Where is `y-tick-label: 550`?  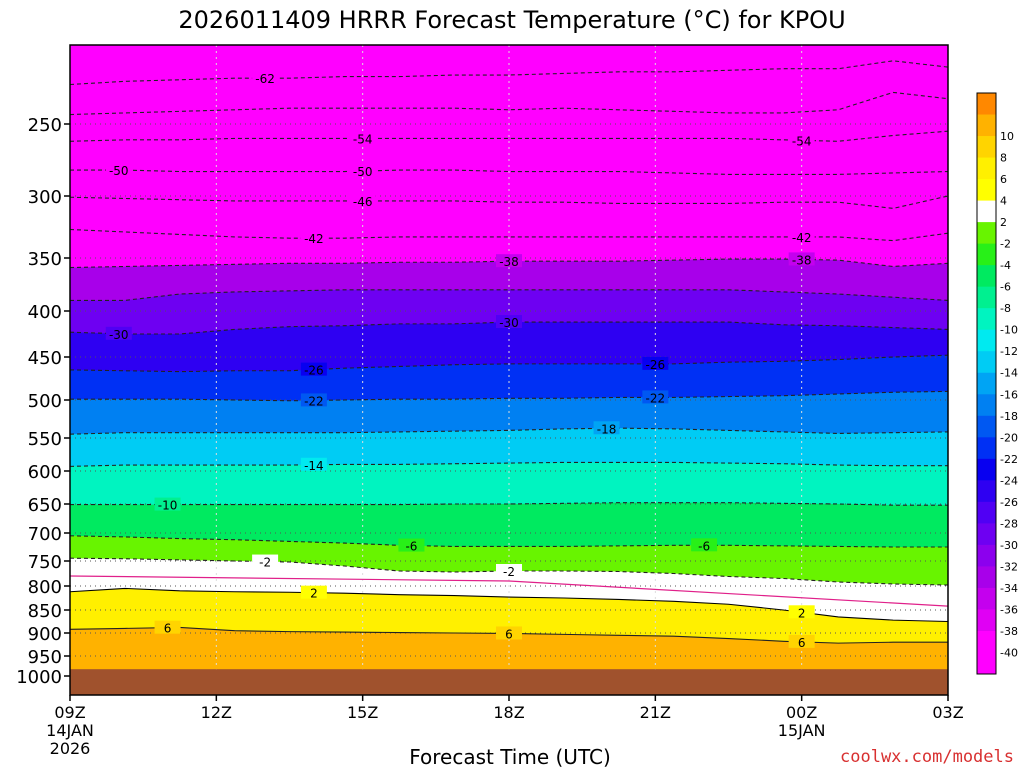
y-tick-label: 550 is located at coordinates (45, 439).